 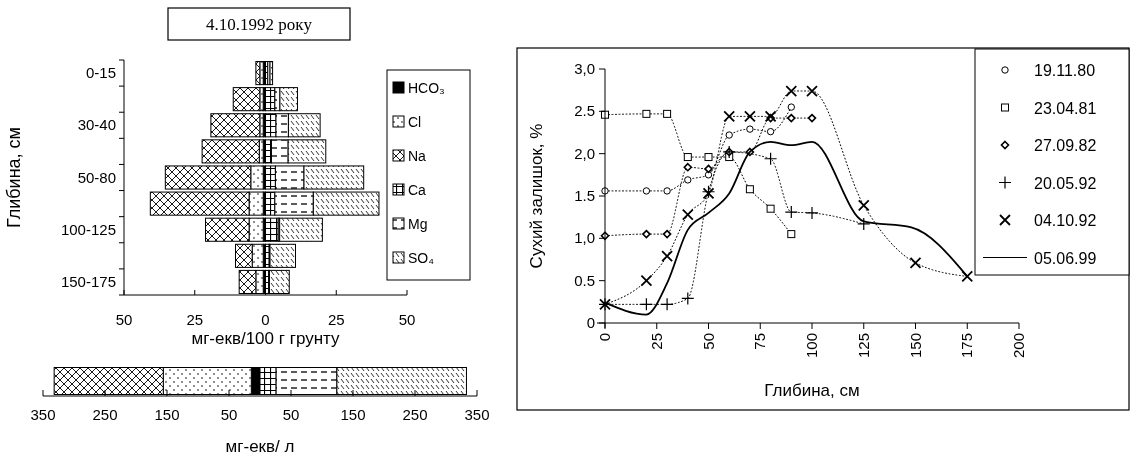 I want to click on y-tick-label: 50-80, so click(x=96, y=177).